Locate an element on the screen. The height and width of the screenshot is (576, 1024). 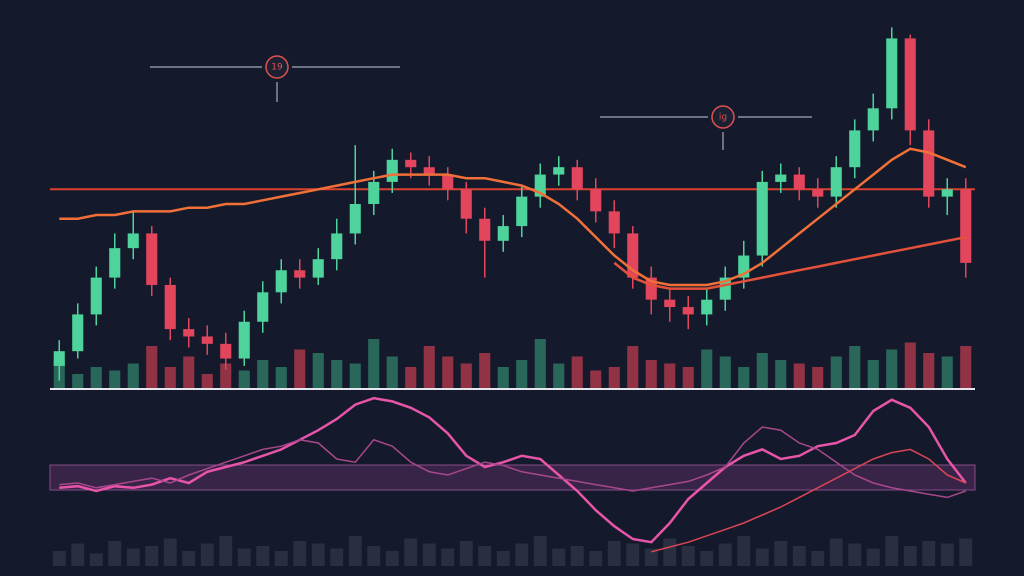
annotation-label: ig is located at coordinates (723, 118).